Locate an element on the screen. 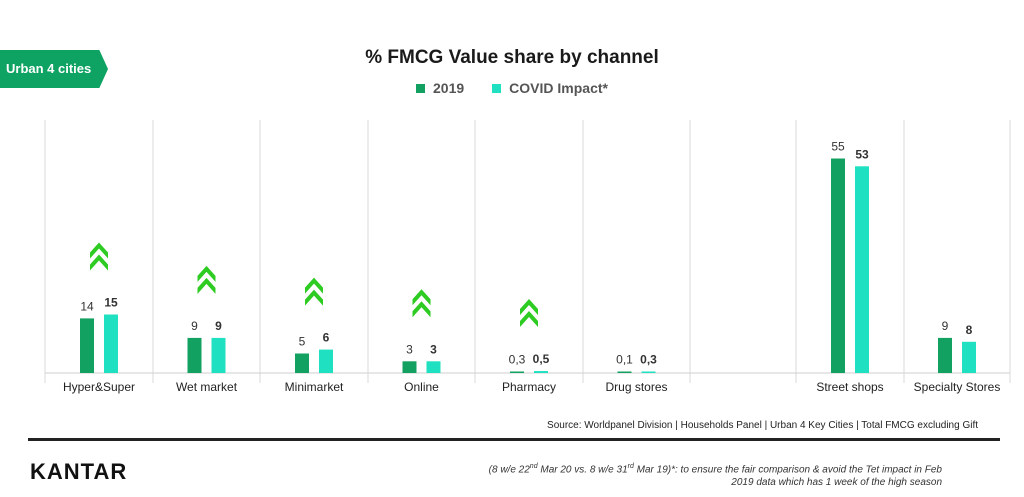 The width and height of the screenshot is (1024, 497). category-label-5: Drug stores is located at coordinates (636, 387).